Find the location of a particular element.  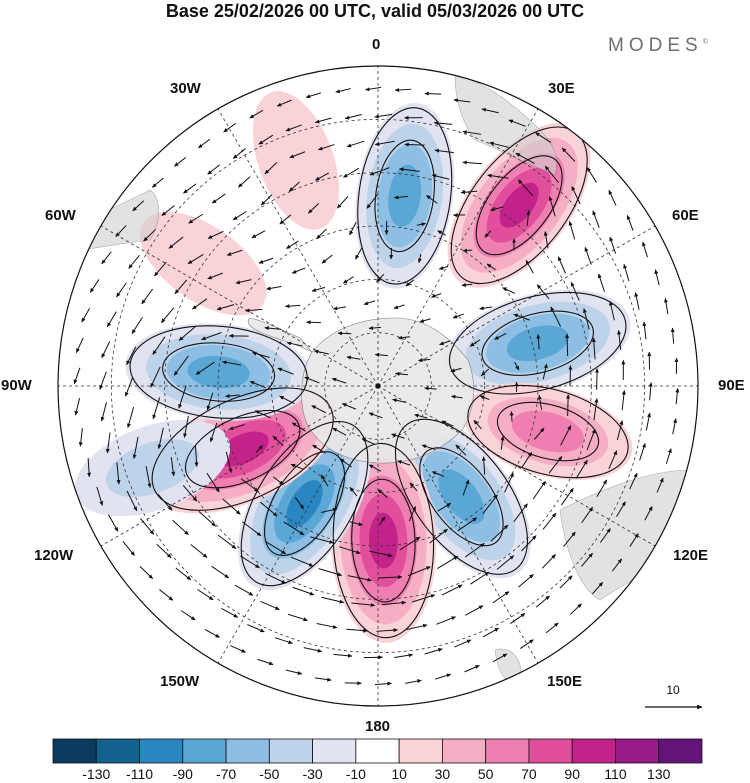

lon-label-90w: 90W is located at coordinates (16, 385).